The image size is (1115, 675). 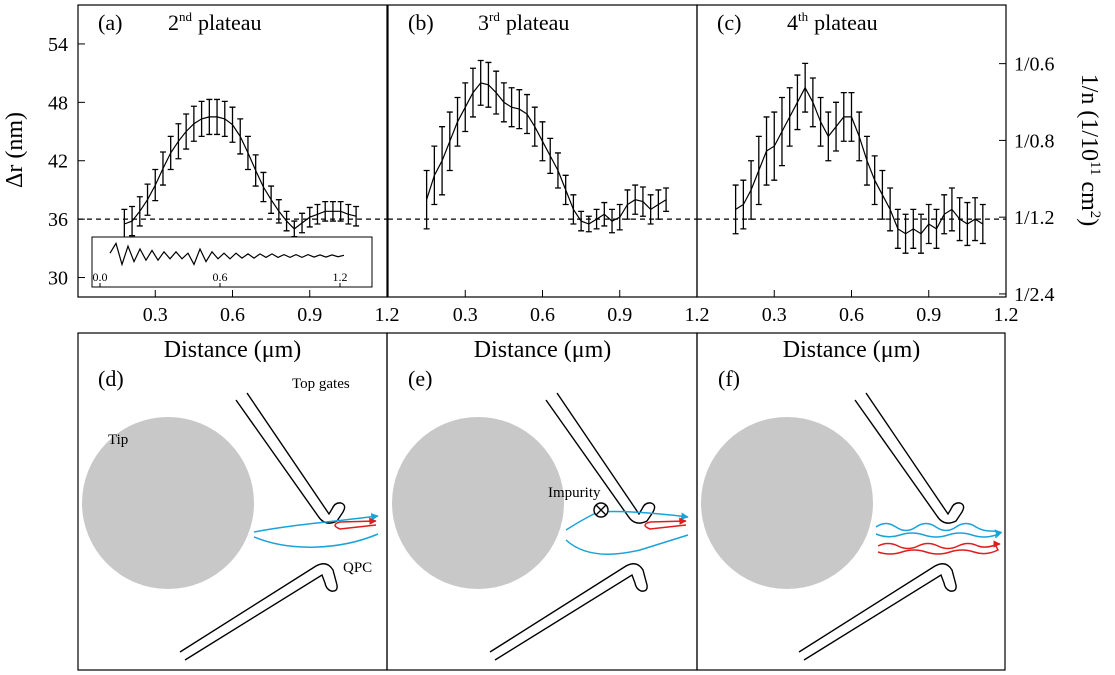 I want to click on panel-label: (c), so click(x=729, y=22).